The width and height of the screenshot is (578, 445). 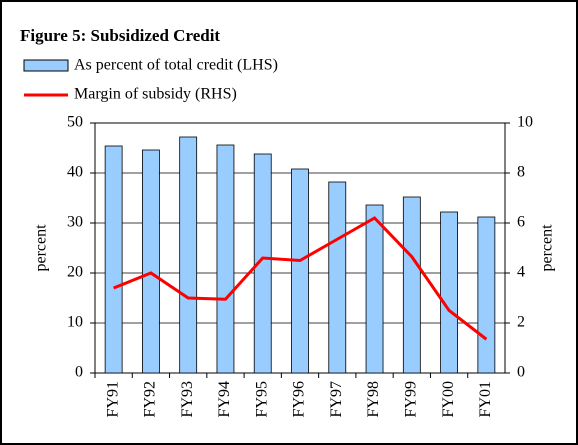 What do you see at coordinates (112, 399) in the screenshot?
I see `x-tick-label: FY91` at bounding box center [112, 399].